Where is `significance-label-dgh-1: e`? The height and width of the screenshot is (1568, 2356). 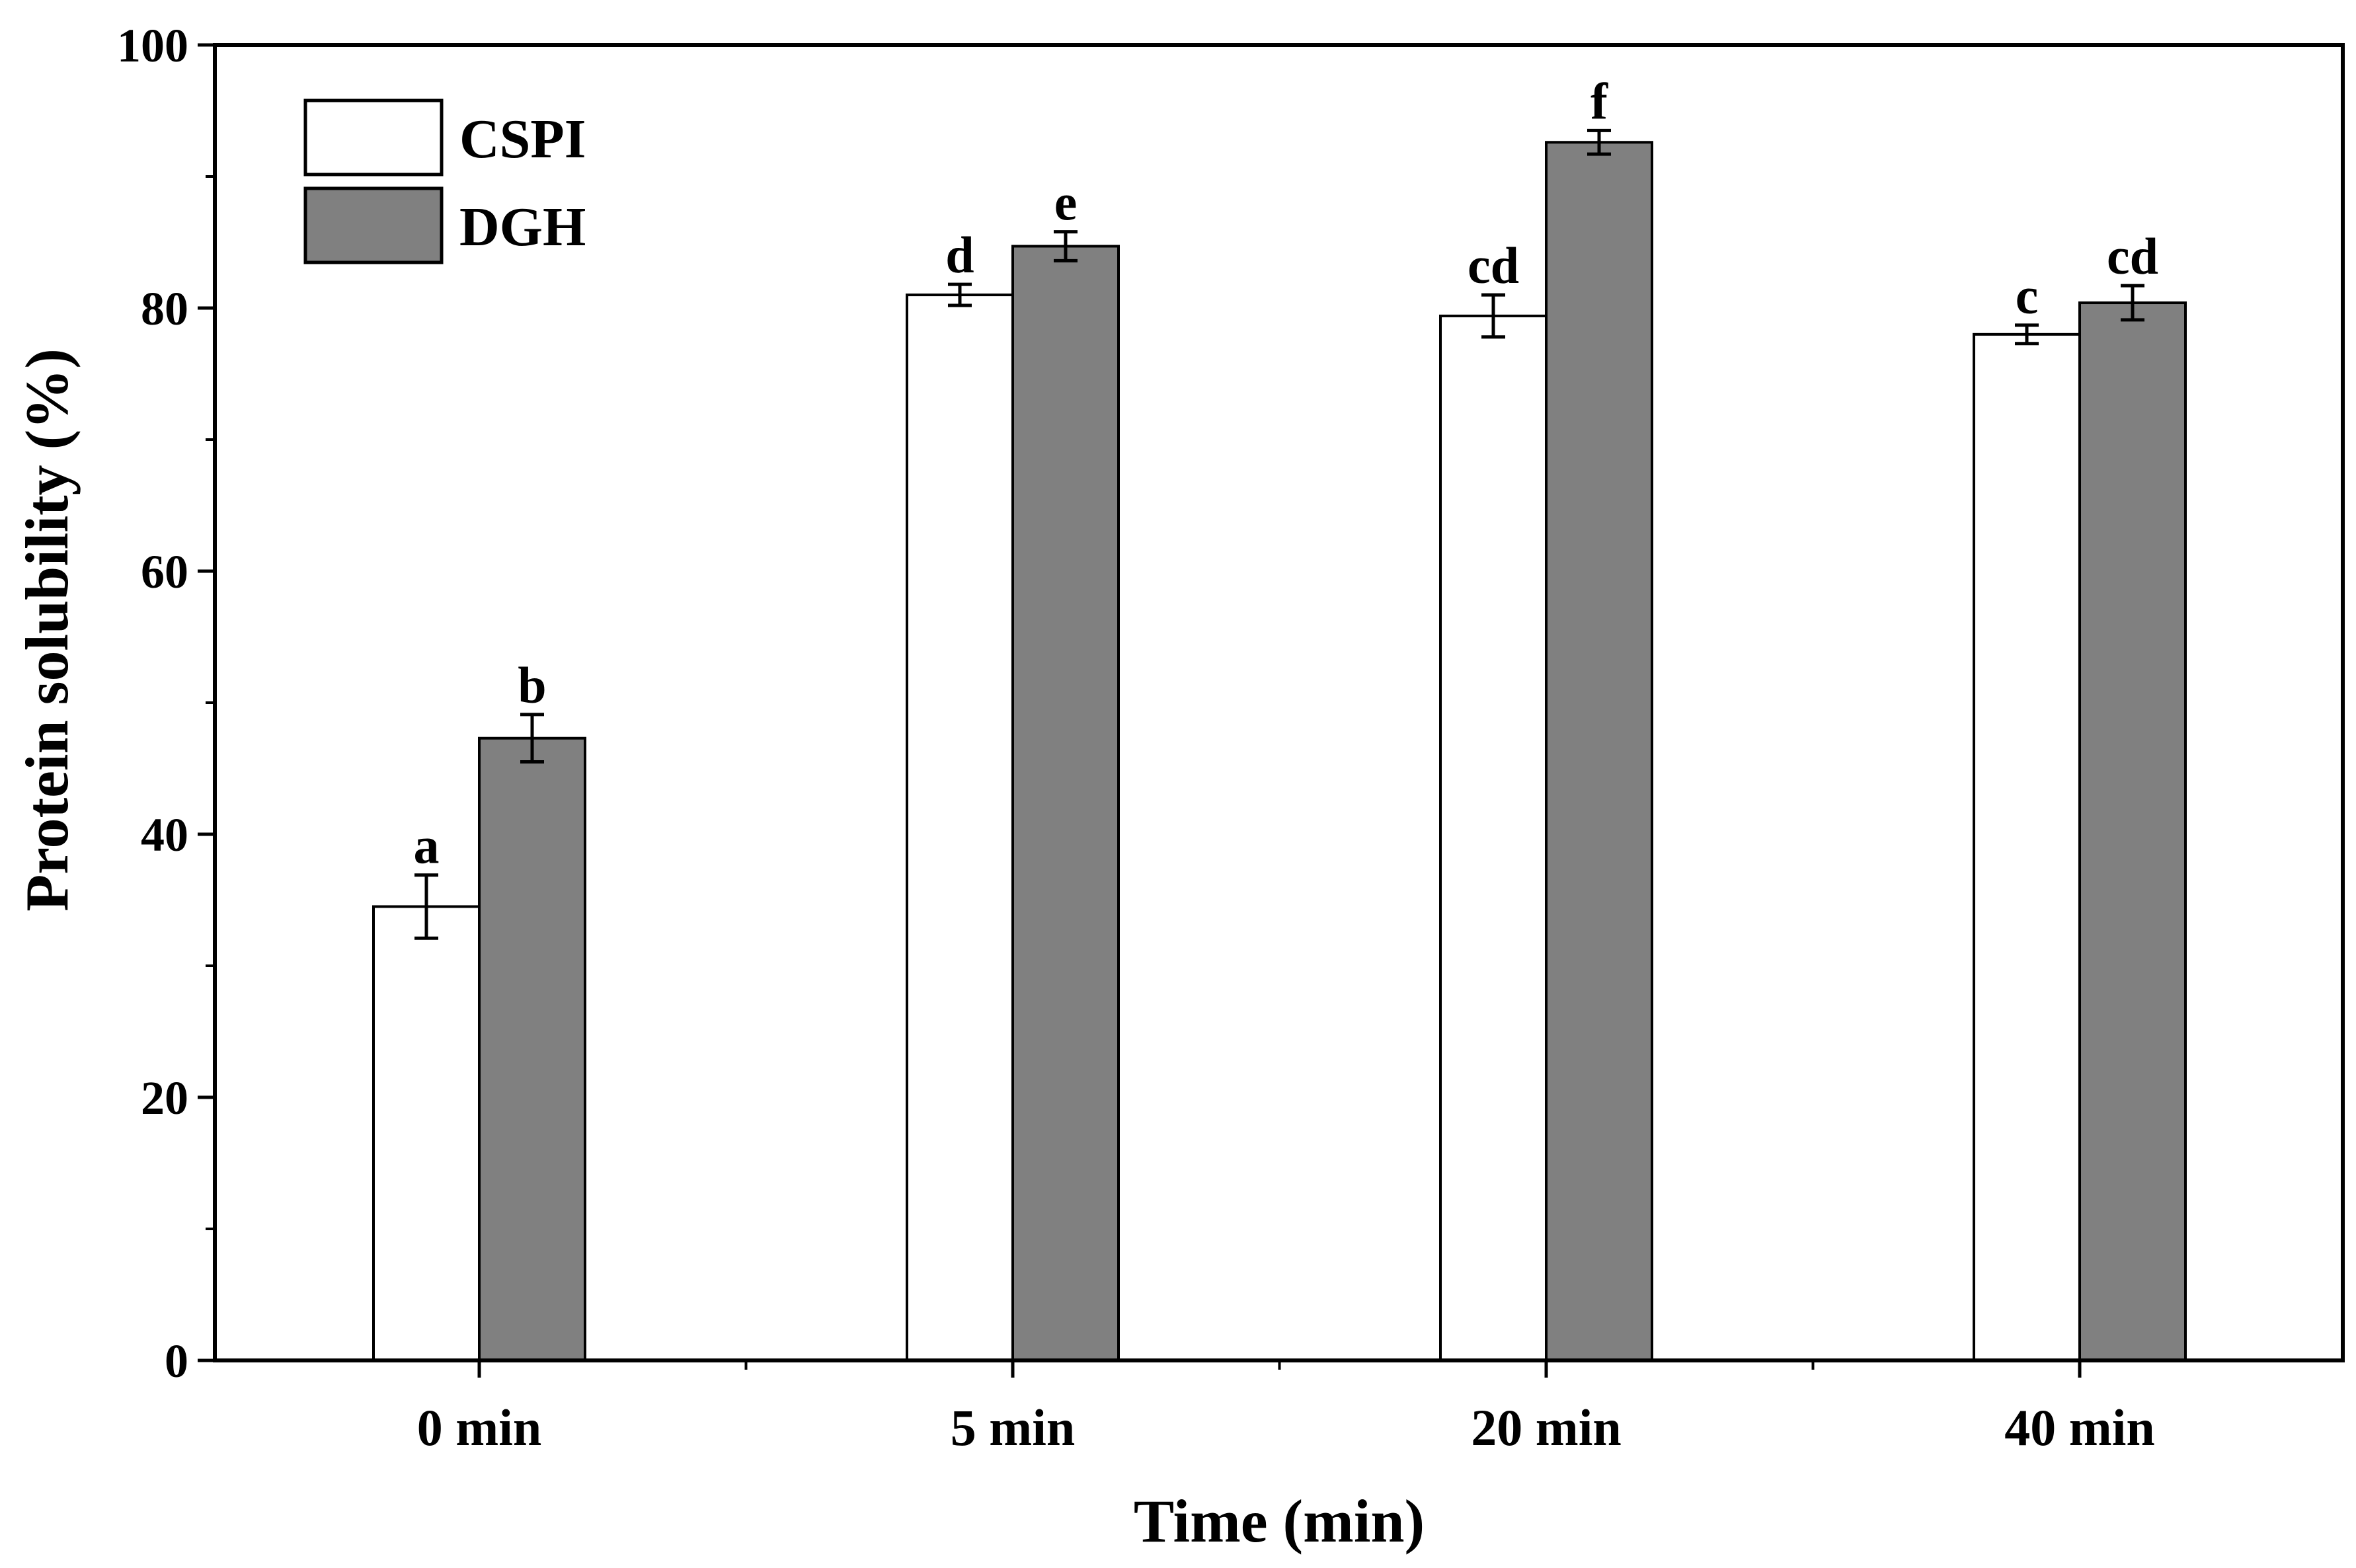 significance-label-dgh-1: e is located at coordinates (1066, 202).